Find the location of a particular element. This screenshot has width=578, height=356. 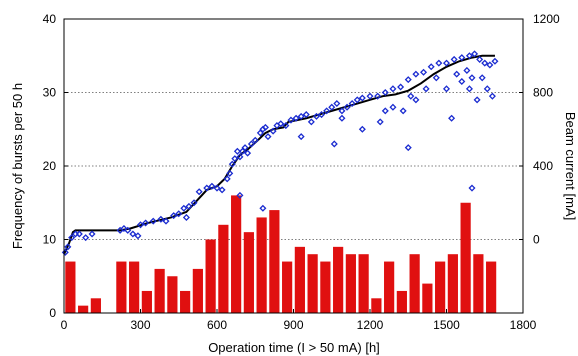

x-tick-label: 0 is located at coordinates (64, 325).